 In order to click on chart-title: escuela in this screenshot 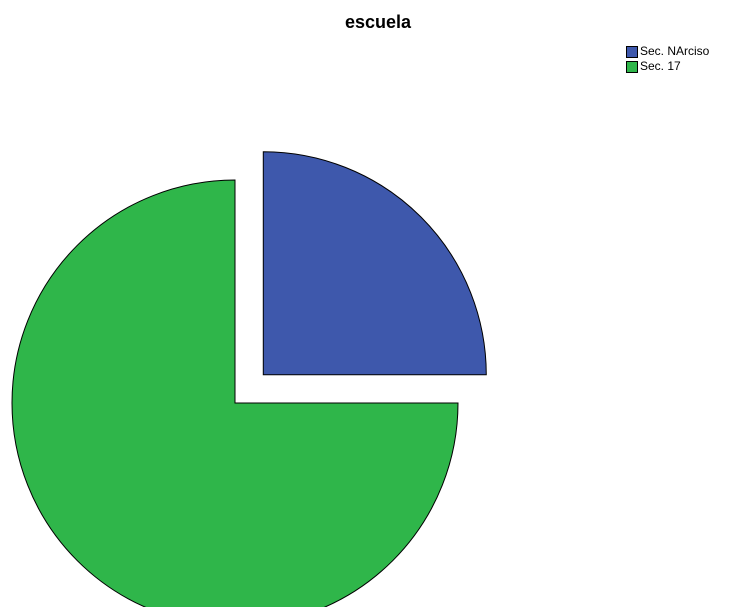, I will do `click(378, 22)`.